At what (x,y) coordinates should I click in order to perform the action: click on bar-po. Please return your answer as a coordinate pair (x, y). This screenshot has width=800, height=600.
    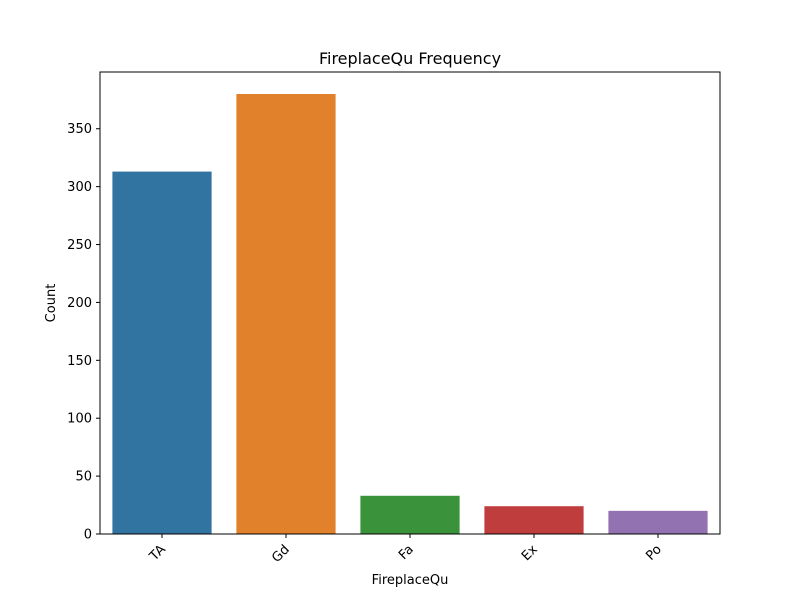
    Looking at the image, I should click on (658, 522).